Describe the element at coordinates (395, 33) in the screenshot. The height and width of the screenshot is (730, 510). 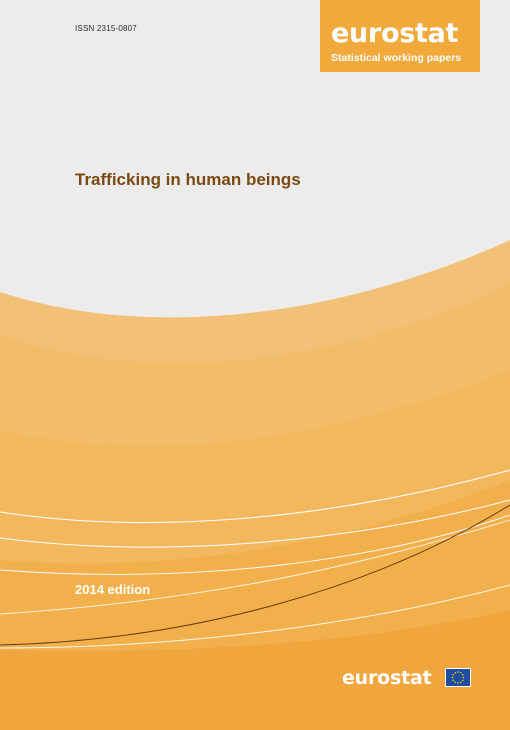
I see `brand-name: eurostat` at that location.